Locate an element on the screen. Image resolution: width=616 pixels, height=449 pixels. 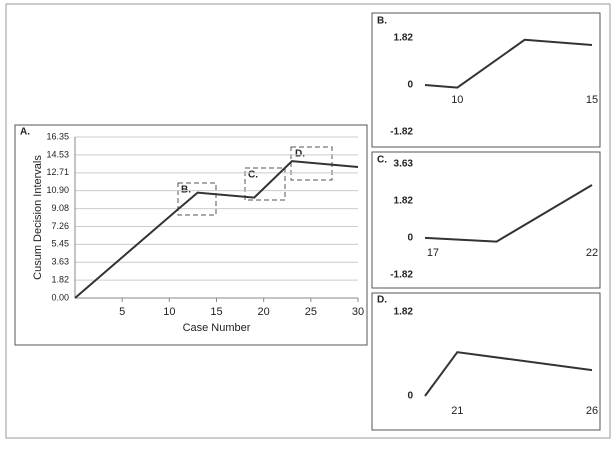
x-tick-label: 22 is located at coordinates (592, 253).